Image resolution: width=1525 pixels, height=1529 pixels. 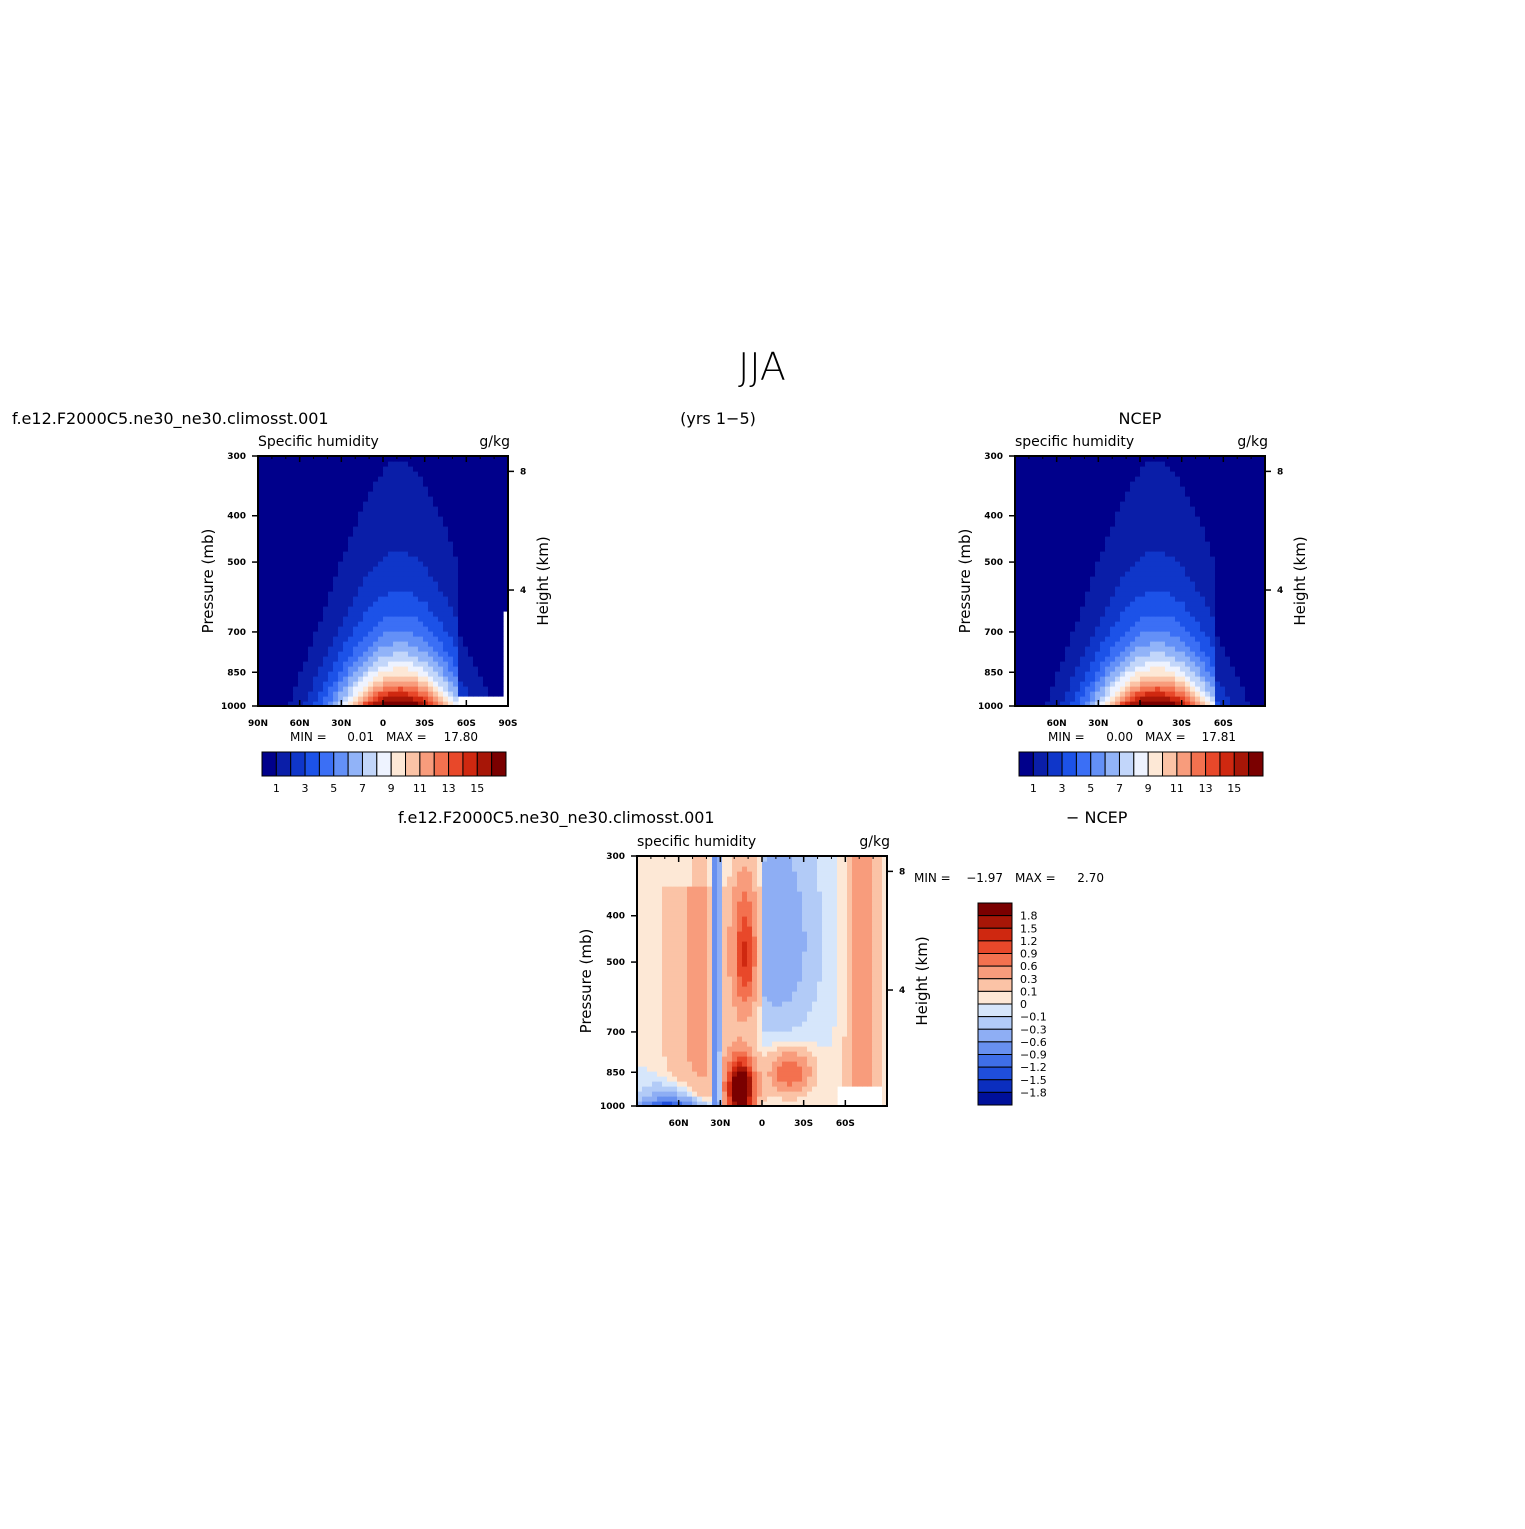 I want to click on y-tick-label: 400, so click(x=236, y=517).